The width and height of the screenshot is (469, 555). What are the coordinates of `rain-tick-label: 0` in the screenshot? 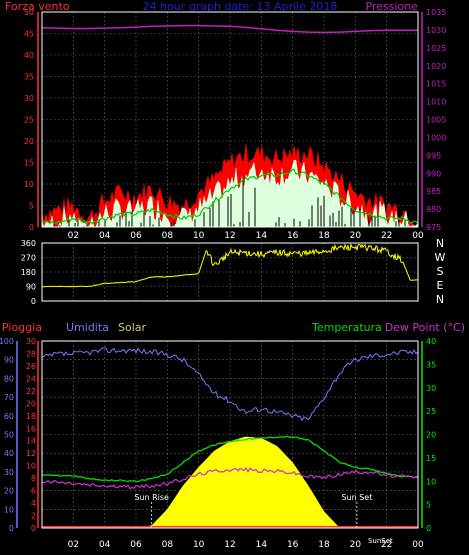 It's located at (33, 528).